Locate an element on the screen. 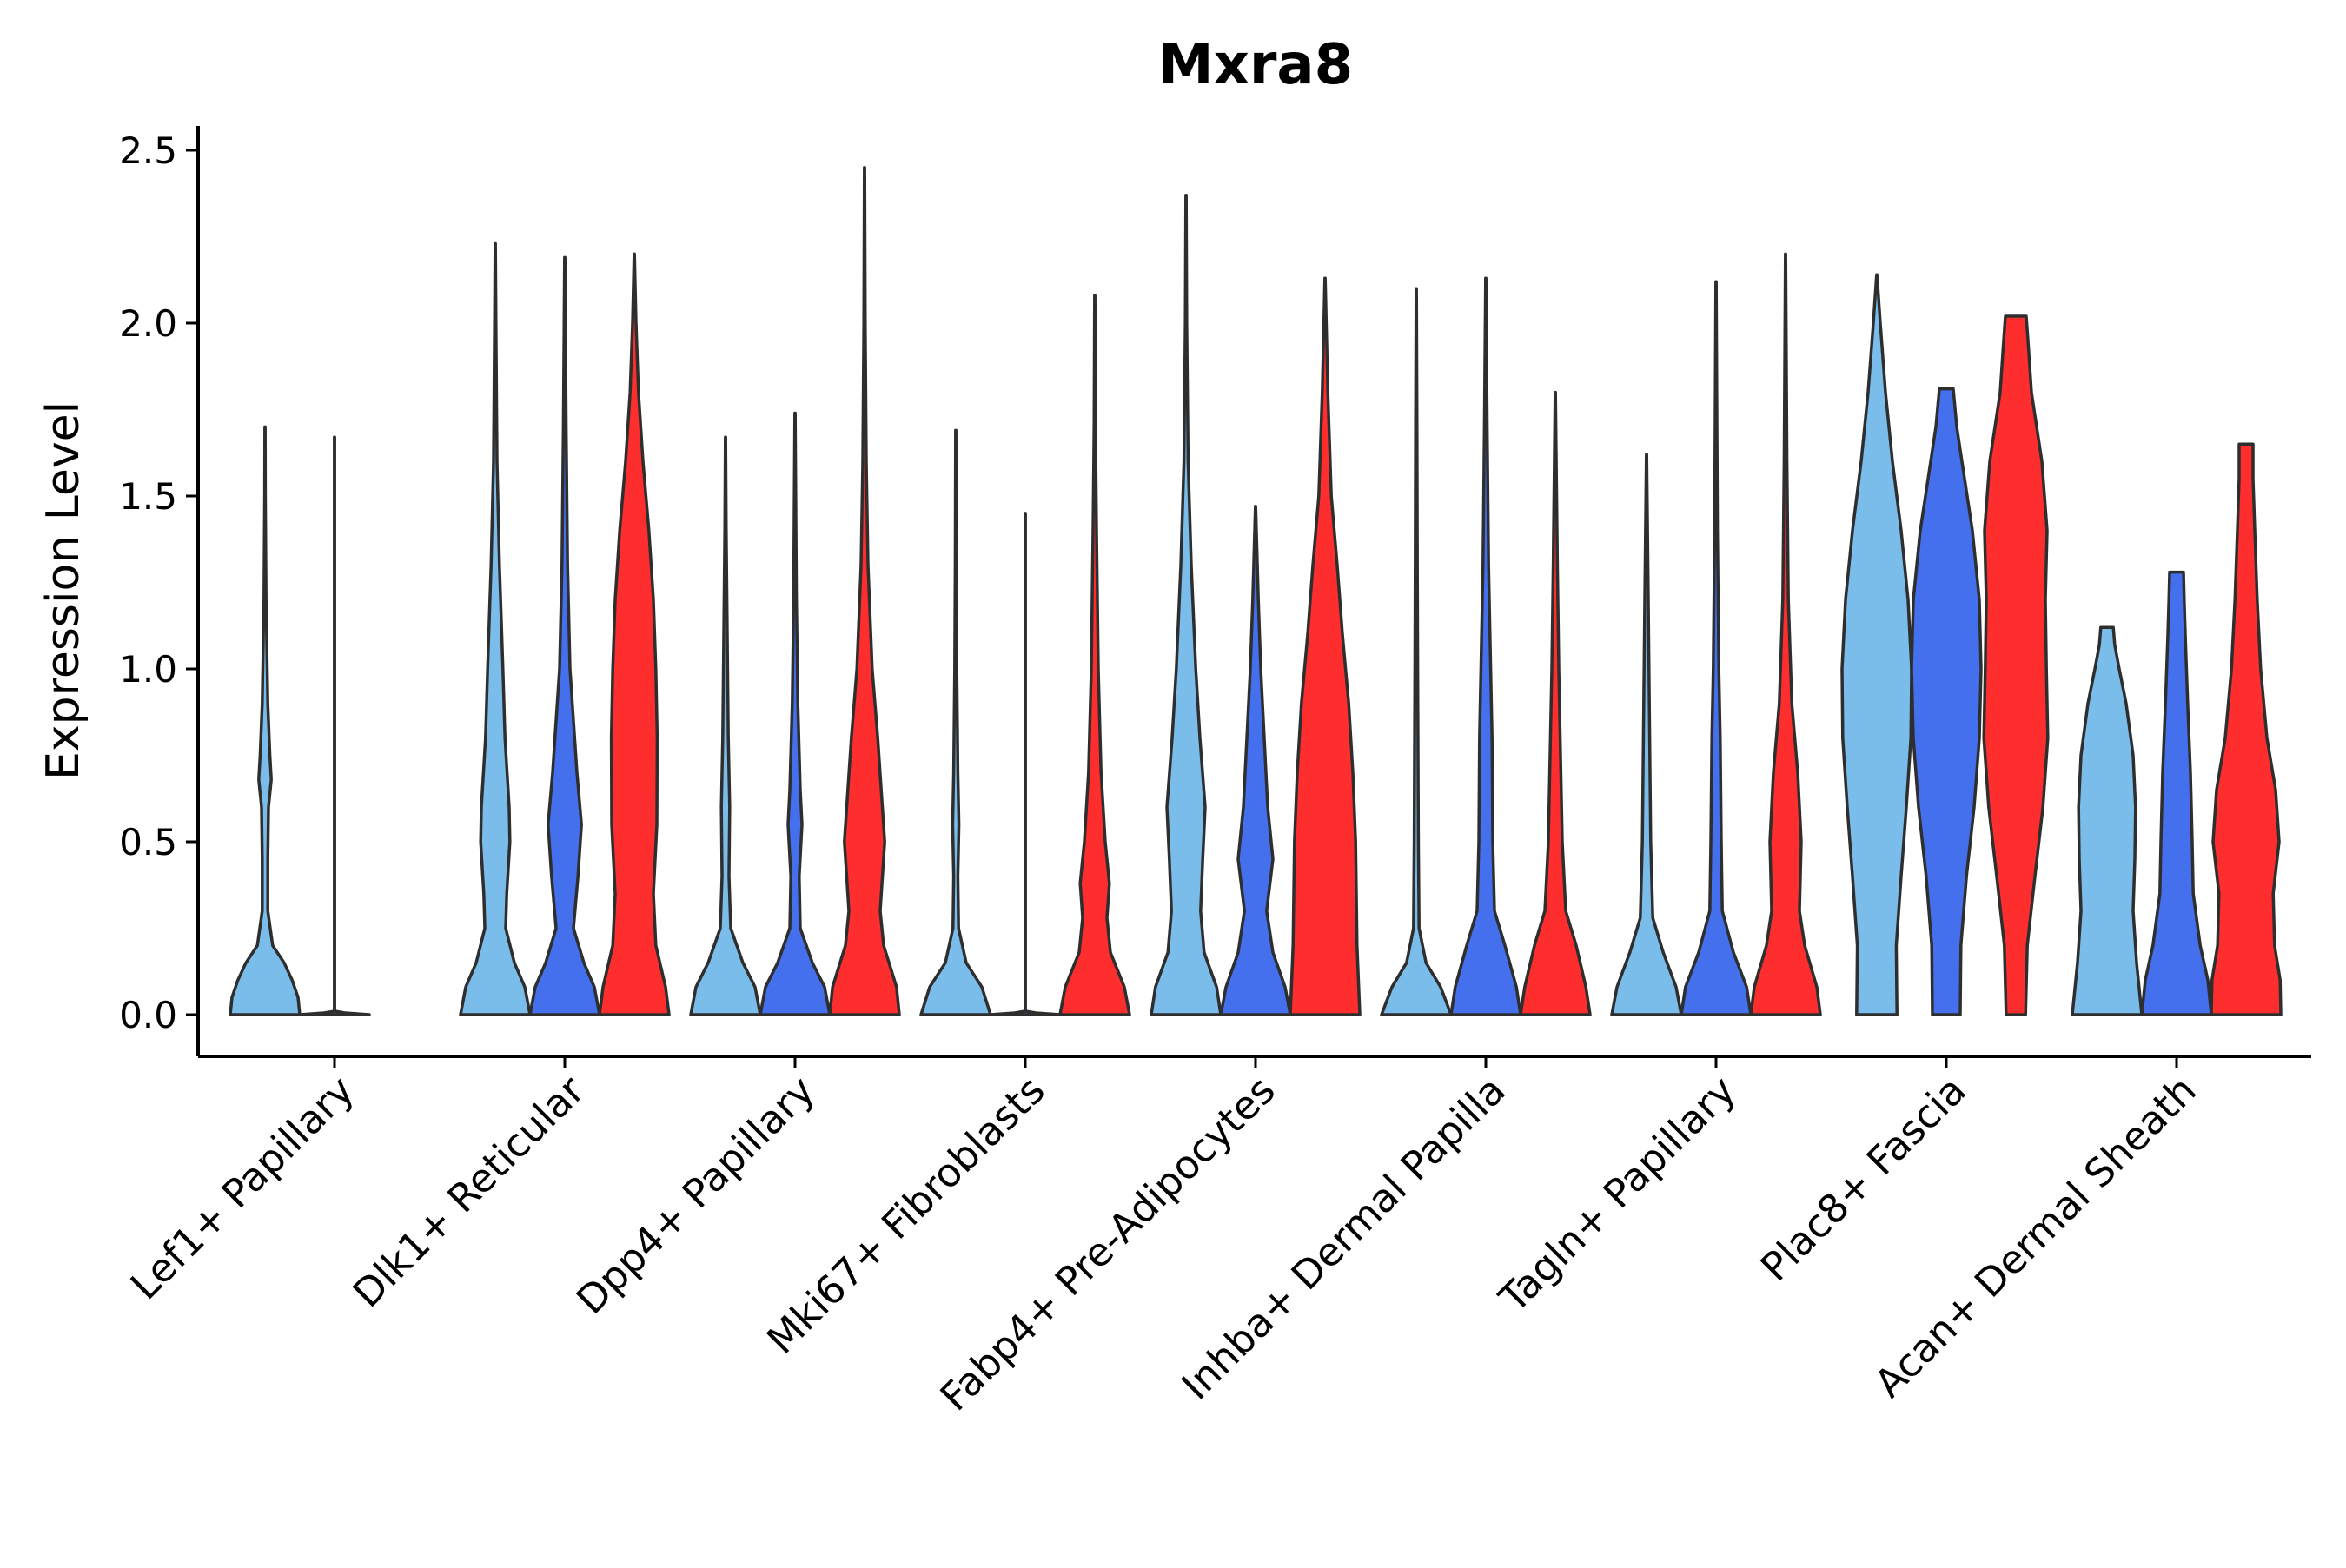 The height and width of the screenshot is (1568, 2346). x-tick-label: Lef1+ Papillary is located at coordinates (243, 1187).